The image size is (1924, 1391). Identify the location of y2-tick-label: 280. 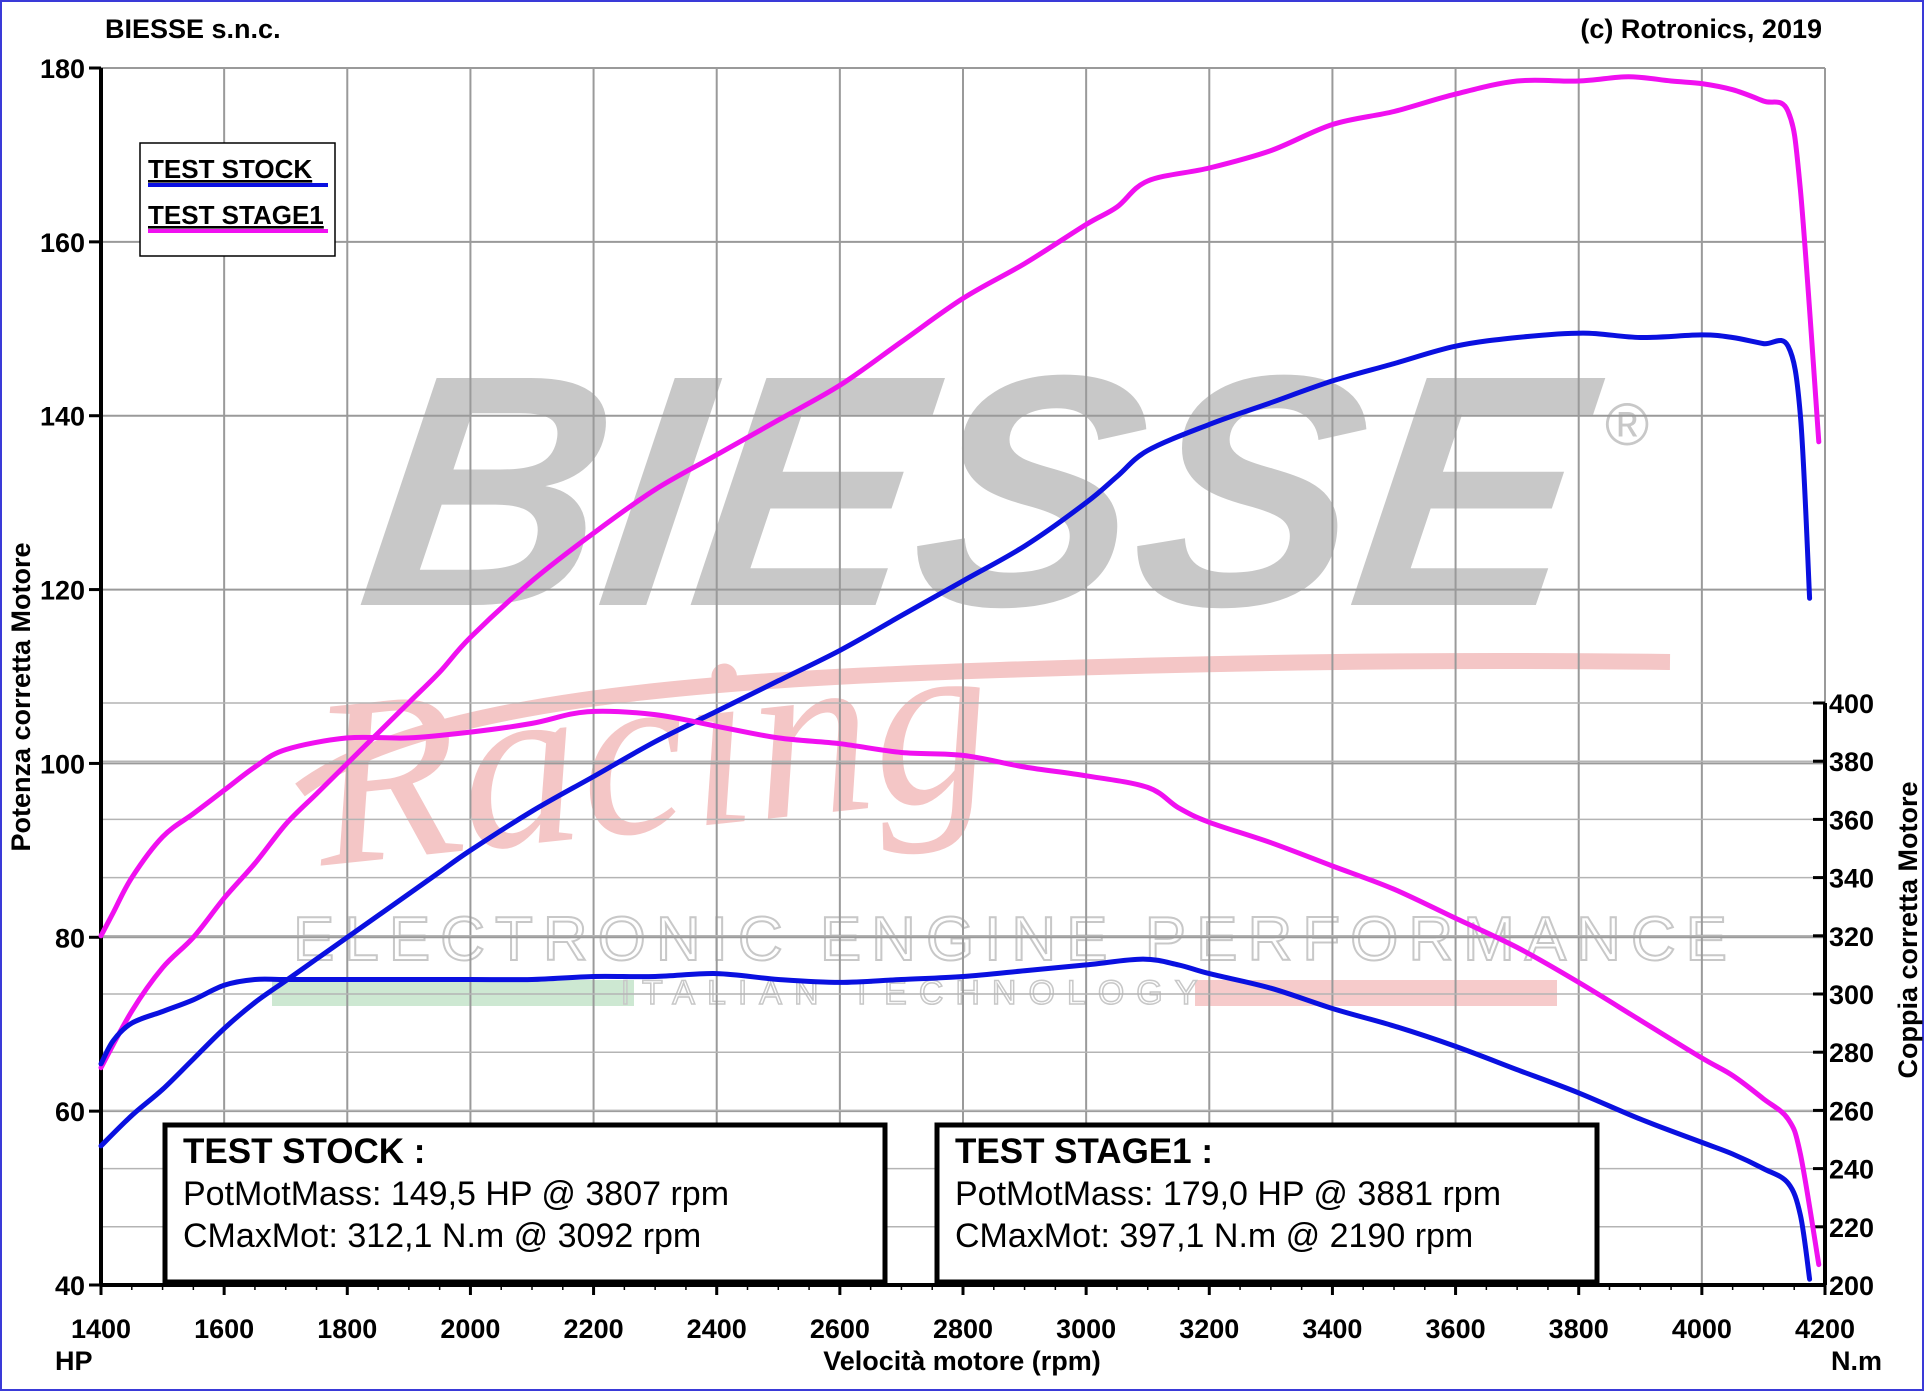
(1851, 1053).